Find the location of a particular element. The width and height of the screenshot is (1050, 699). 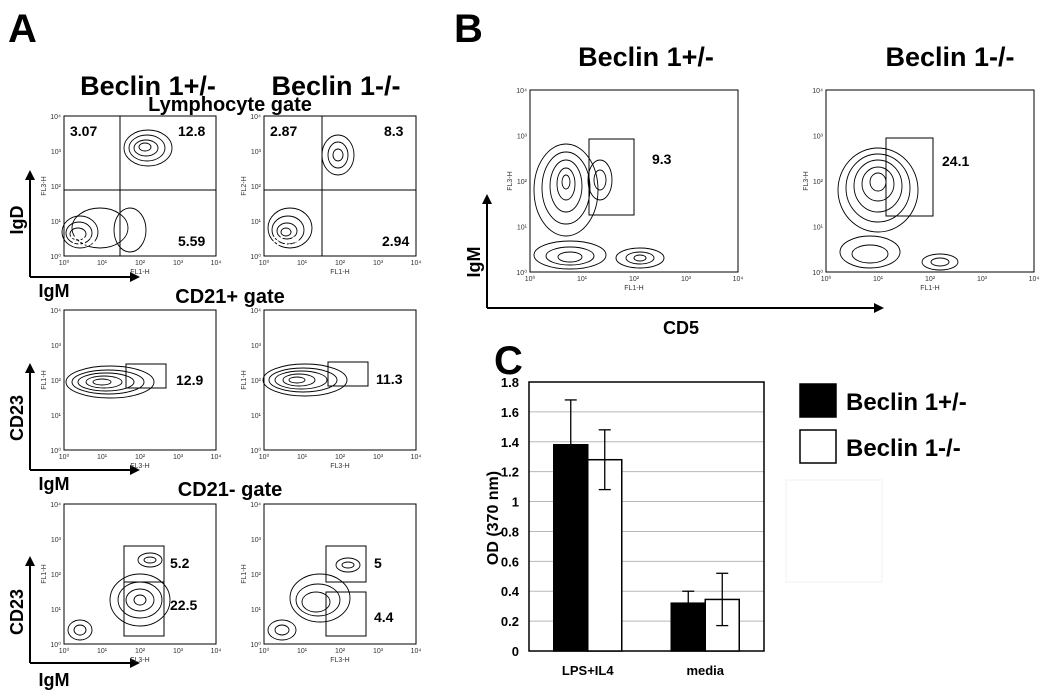

plot-a-cd21neg-ko: 5 4.4 is located at coordinates (340, 574).